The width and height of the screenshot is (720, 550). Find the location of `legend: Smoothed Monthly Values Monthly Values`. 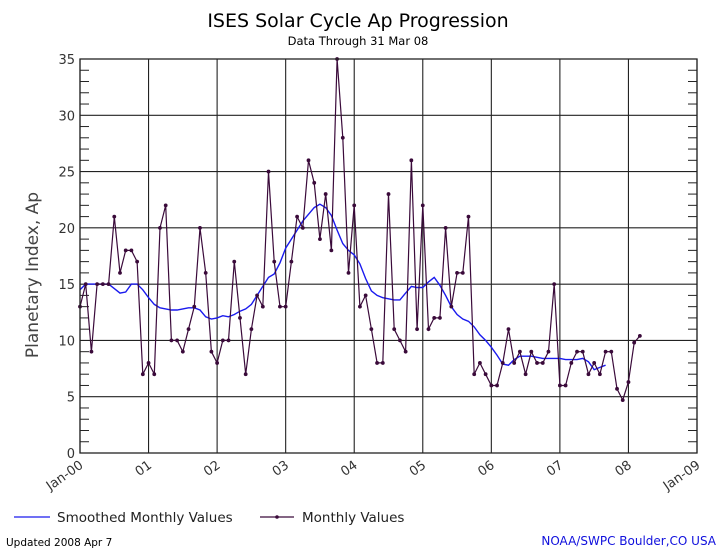

legend: Smoothed Monthly Values Monthly Values is located at coordinates (209, 518).